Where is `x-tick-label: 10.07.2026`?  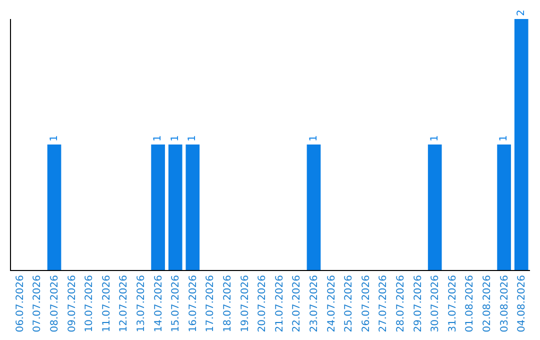 x-tick-label: 10.07.2026 is located at coordinates (90, 303).